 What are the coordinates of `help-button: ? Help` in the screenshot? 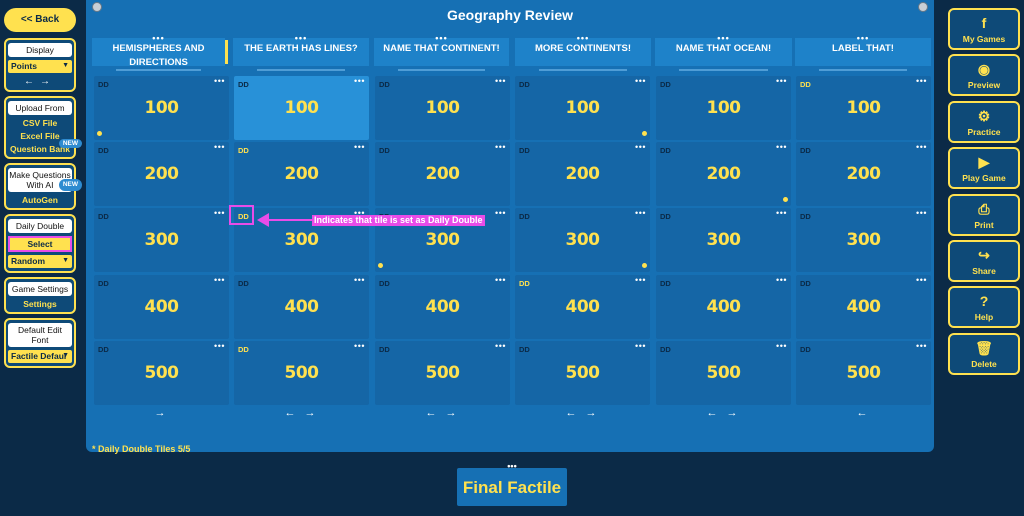 It's located at (984, 307).